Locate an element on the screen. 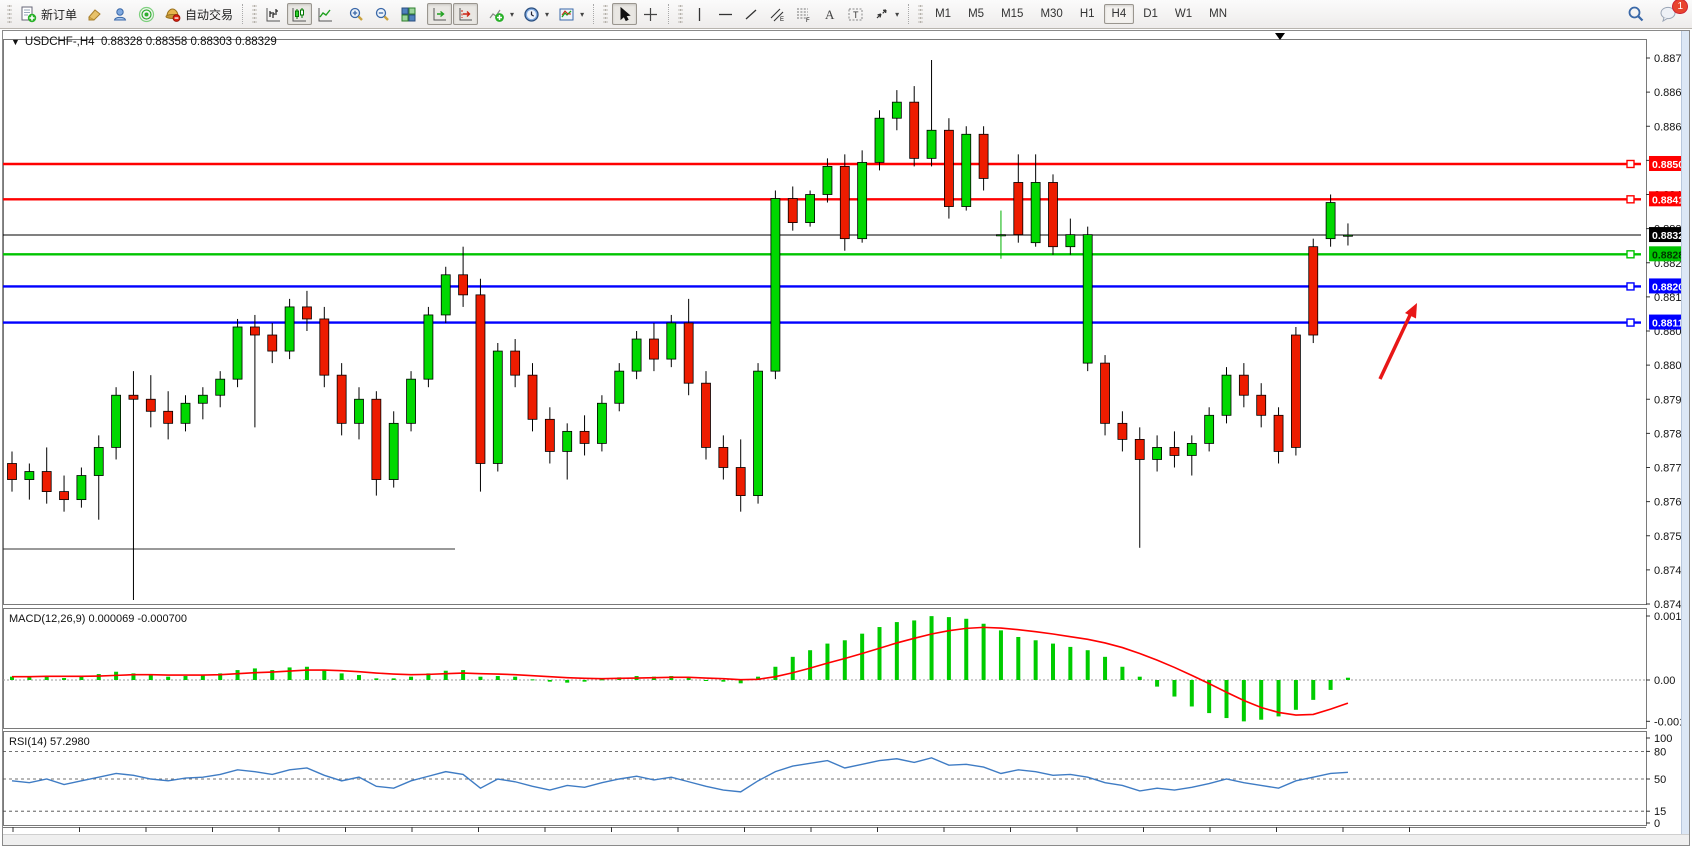  new-order-button: 新订单 is located at coordinates (48, 14).